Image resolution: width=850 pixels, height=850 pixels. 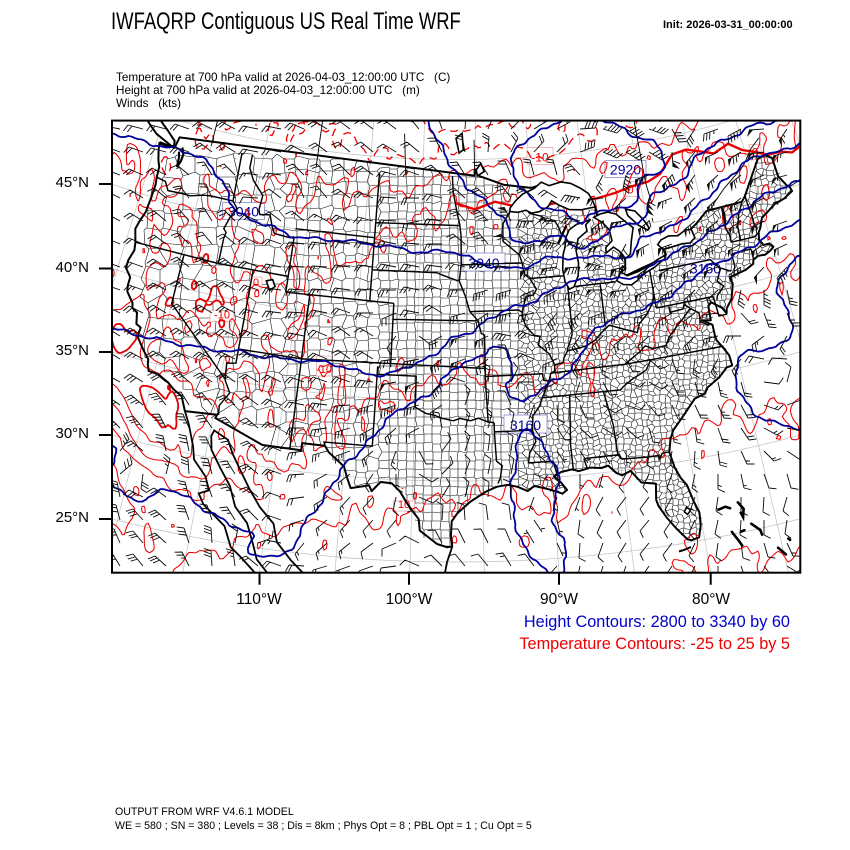 What do you see at coordinates (625, 169) in the screenshot?
I see `svg-text: 2920` at bounding box center [625, 169].